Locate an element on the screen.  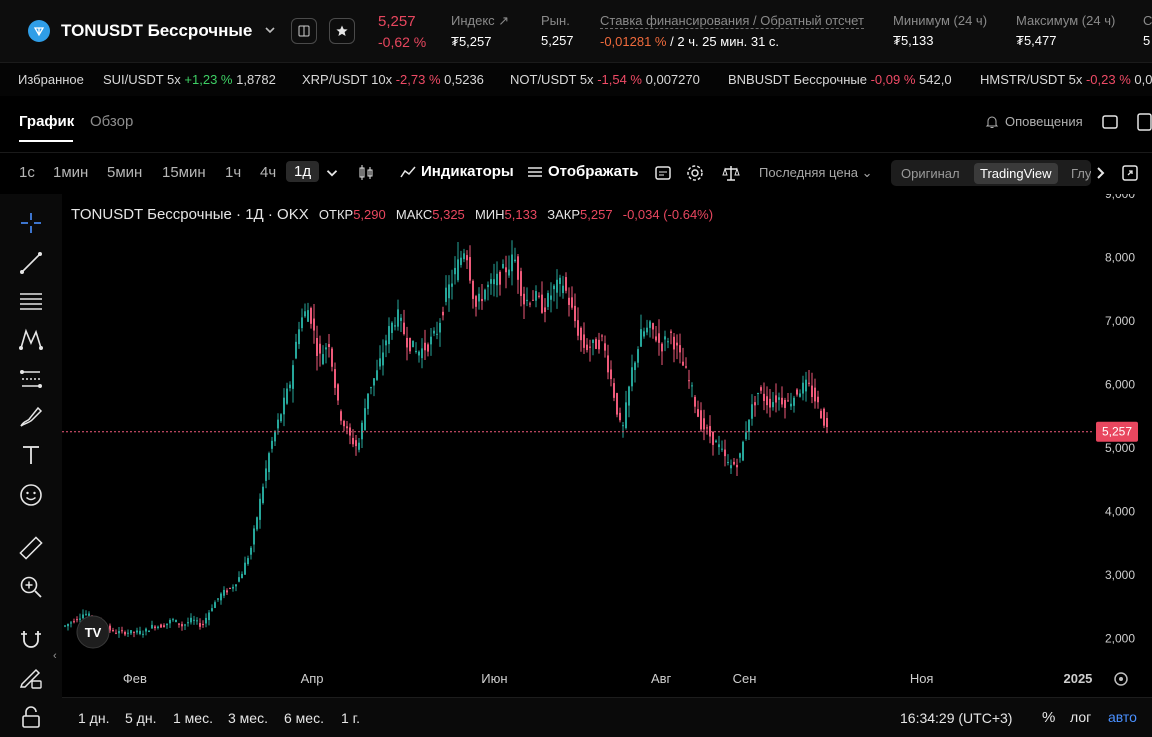
layout-icon is located at coordinates (1144, 122).